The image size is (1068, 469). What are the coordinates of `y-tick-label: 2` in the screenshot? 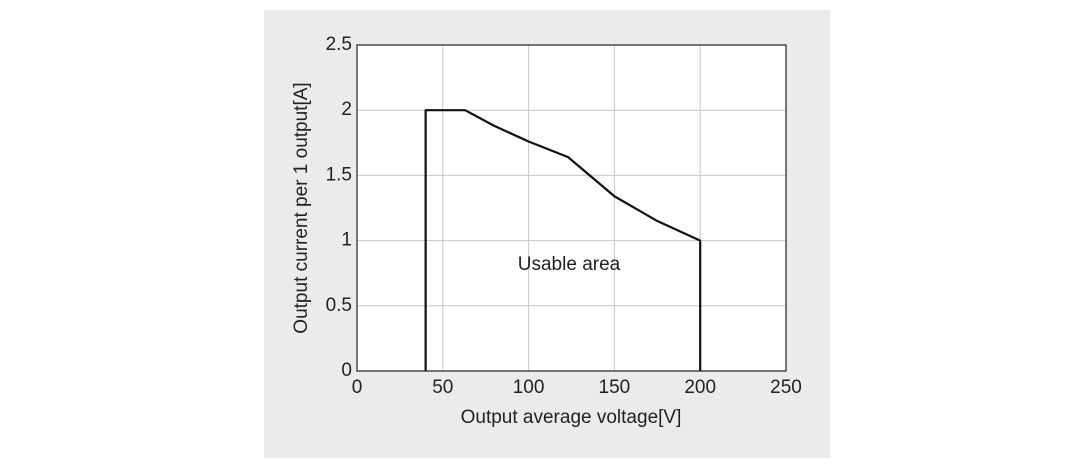 It's located at (346, 109).